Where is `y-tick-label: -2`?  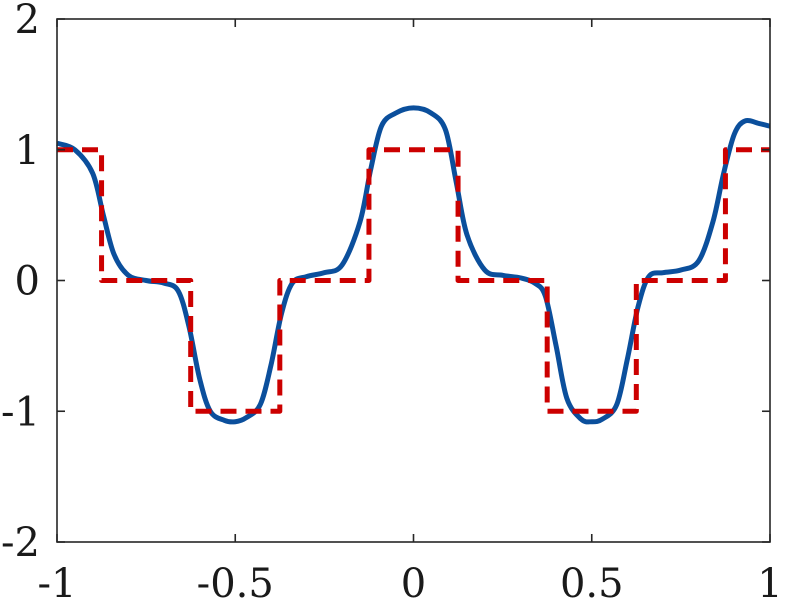
y-tick-label: -2 is located at coordinates (20, 543).